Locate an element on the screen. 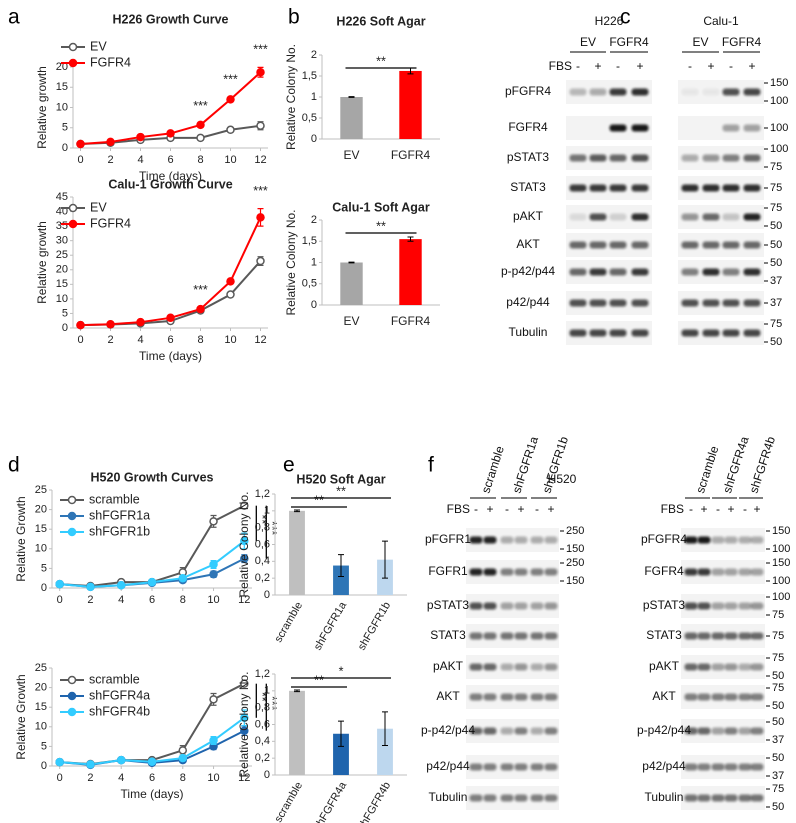  x-tick-label: FGFR4 is located at coordinates (411, 155).